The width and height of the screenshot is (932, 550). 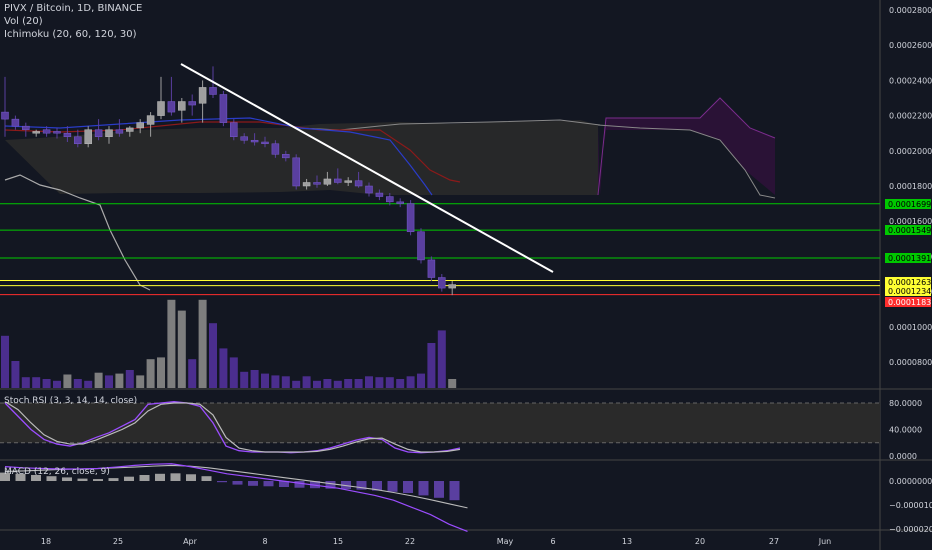 What do you see at coordinates (825, 541) in the screenshot?
I see `time-axis-label: Jun` at bounding box center [825, 541].